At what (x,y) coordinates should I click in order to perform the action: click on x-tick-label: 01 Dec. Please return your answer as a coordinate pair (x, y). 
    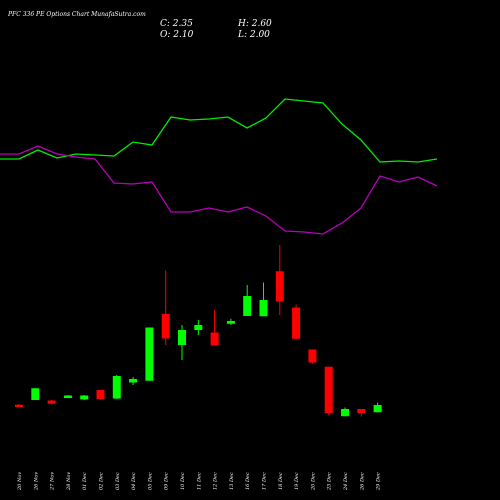
    Looking at the image, I should click on (85, 481).